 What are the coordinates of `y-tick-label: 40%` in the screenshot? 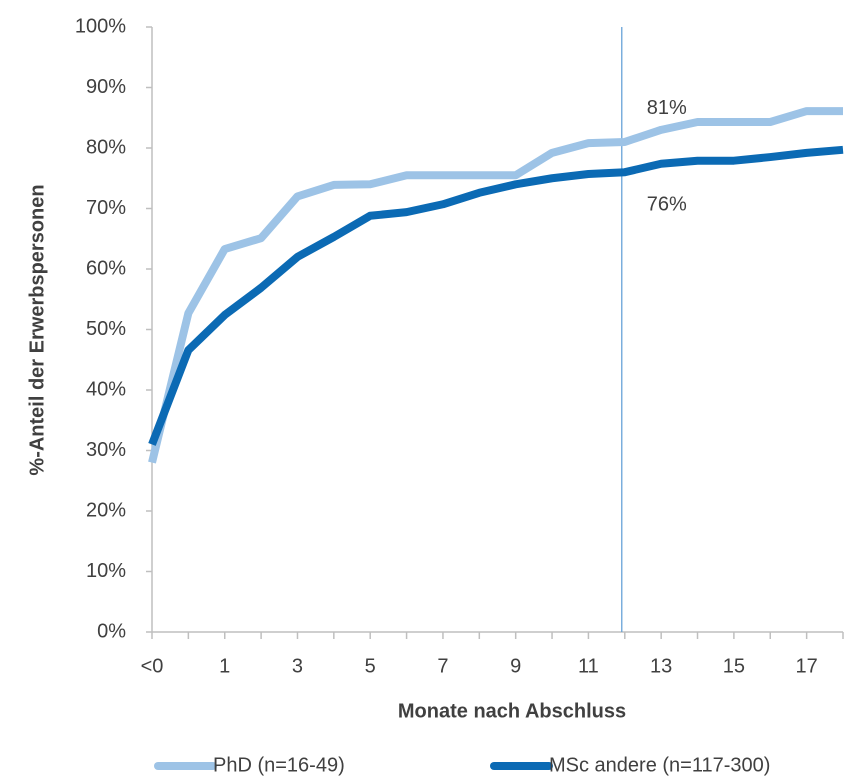 It's located at (106, 389).